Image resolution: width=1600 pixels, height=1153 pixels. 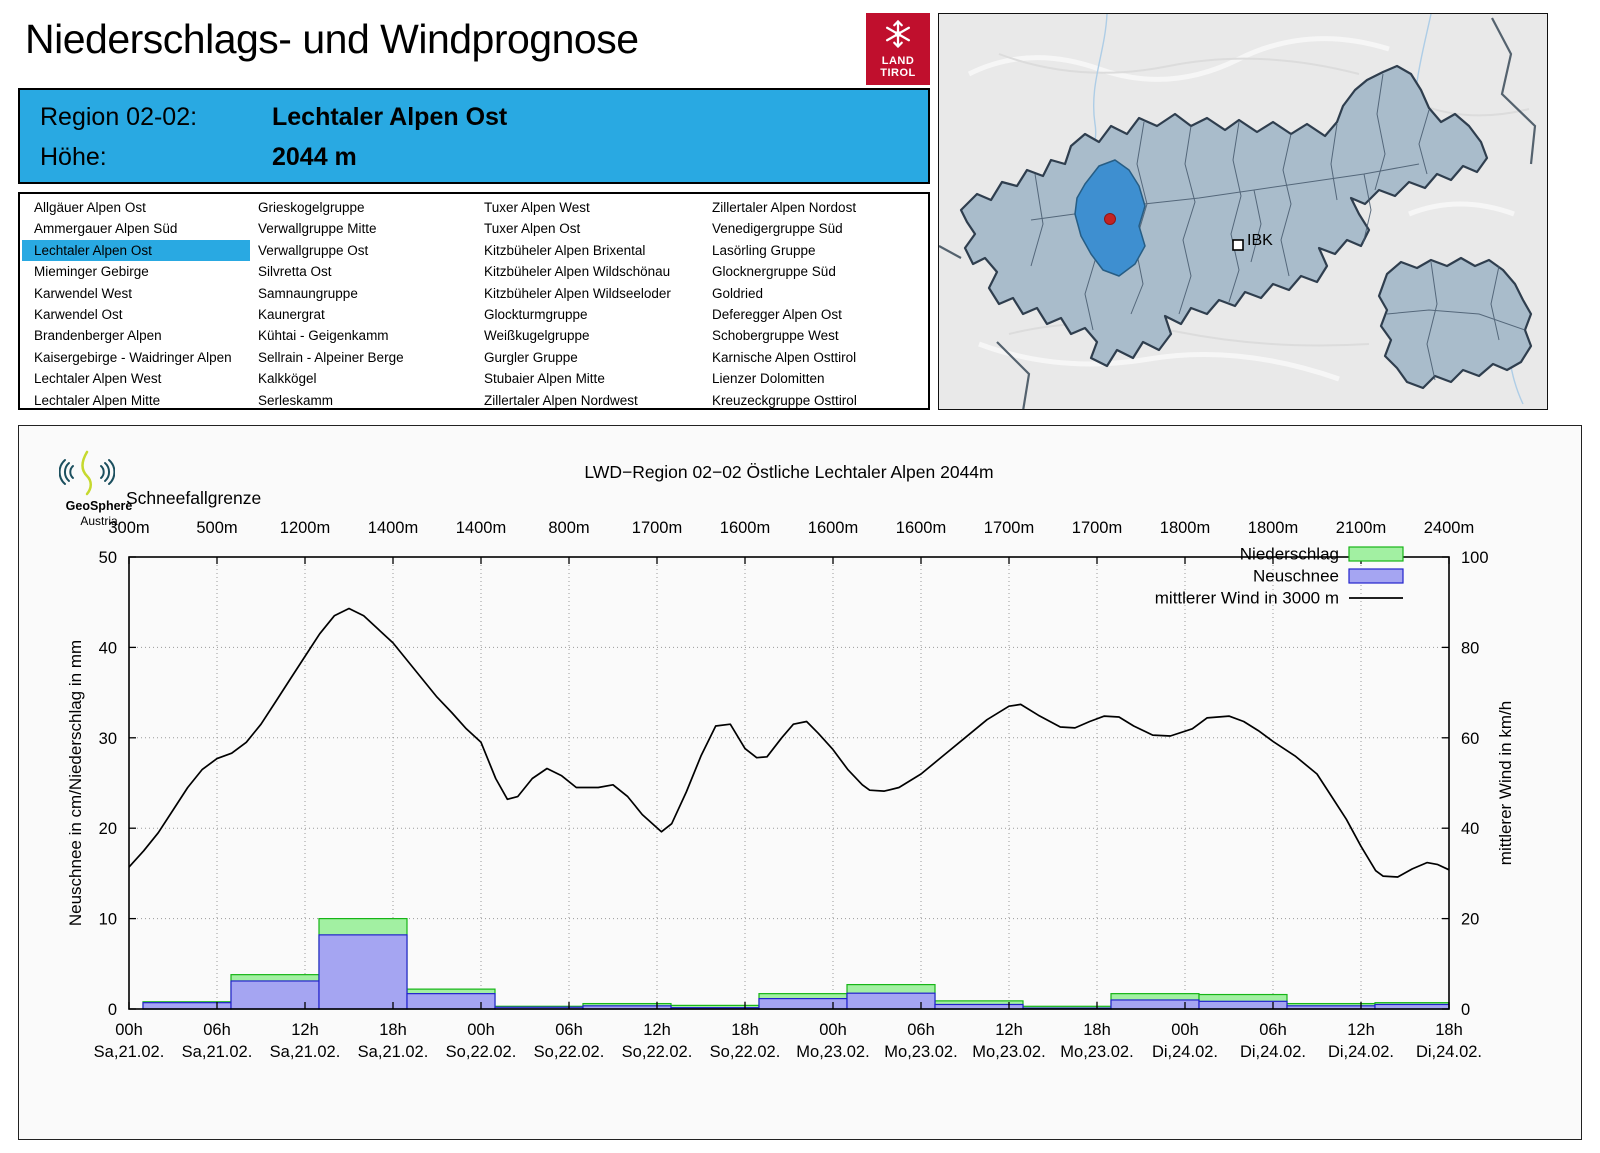 I want to click on region-list-item: Karwendel West, so click(x=83, y=293).